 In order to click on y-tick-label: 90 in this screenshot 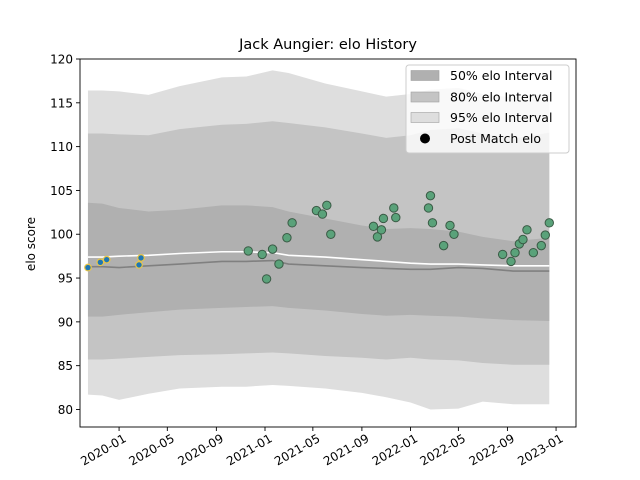, I will do `click(65, 322)`.